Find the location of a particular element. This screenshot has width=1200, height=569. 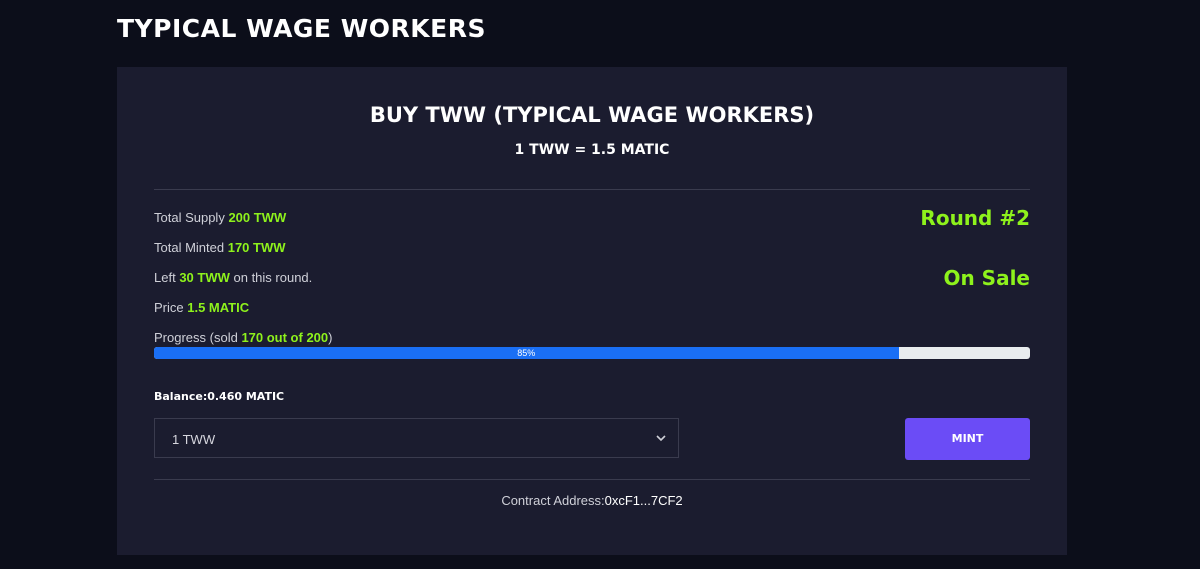

stat-row: Total Supply 200 TWW is located at coordinates (220, 217).